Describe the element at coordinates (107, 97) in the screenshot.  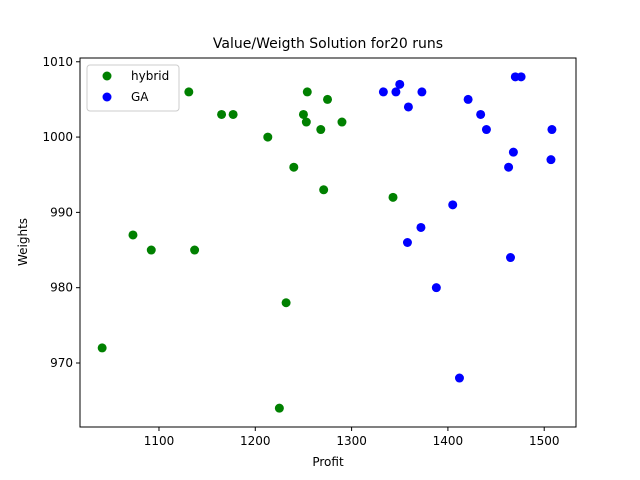
I see `legend-marker-ga` at that location.